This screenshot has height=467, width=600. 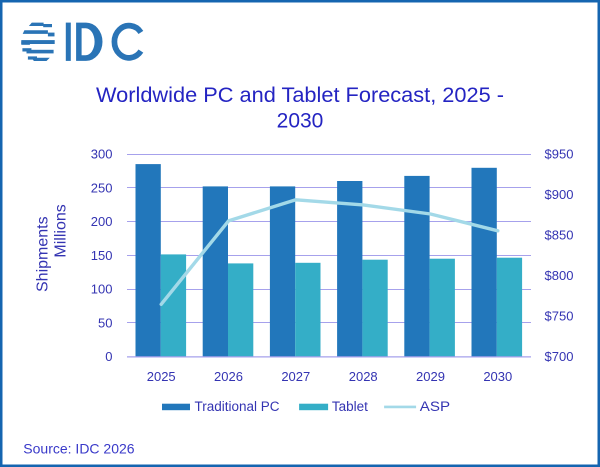 I want to click on svg-text: $750, so click(x=559, y=315).